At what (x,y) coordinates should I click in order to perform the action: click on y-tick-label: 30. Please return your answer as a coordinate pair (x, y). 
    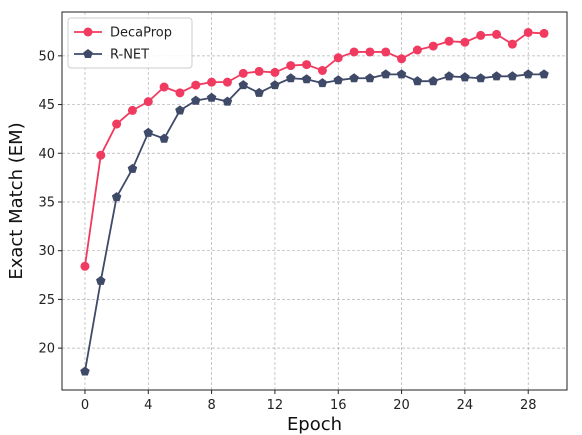
    Looking at the image, I should click on (46, 251).